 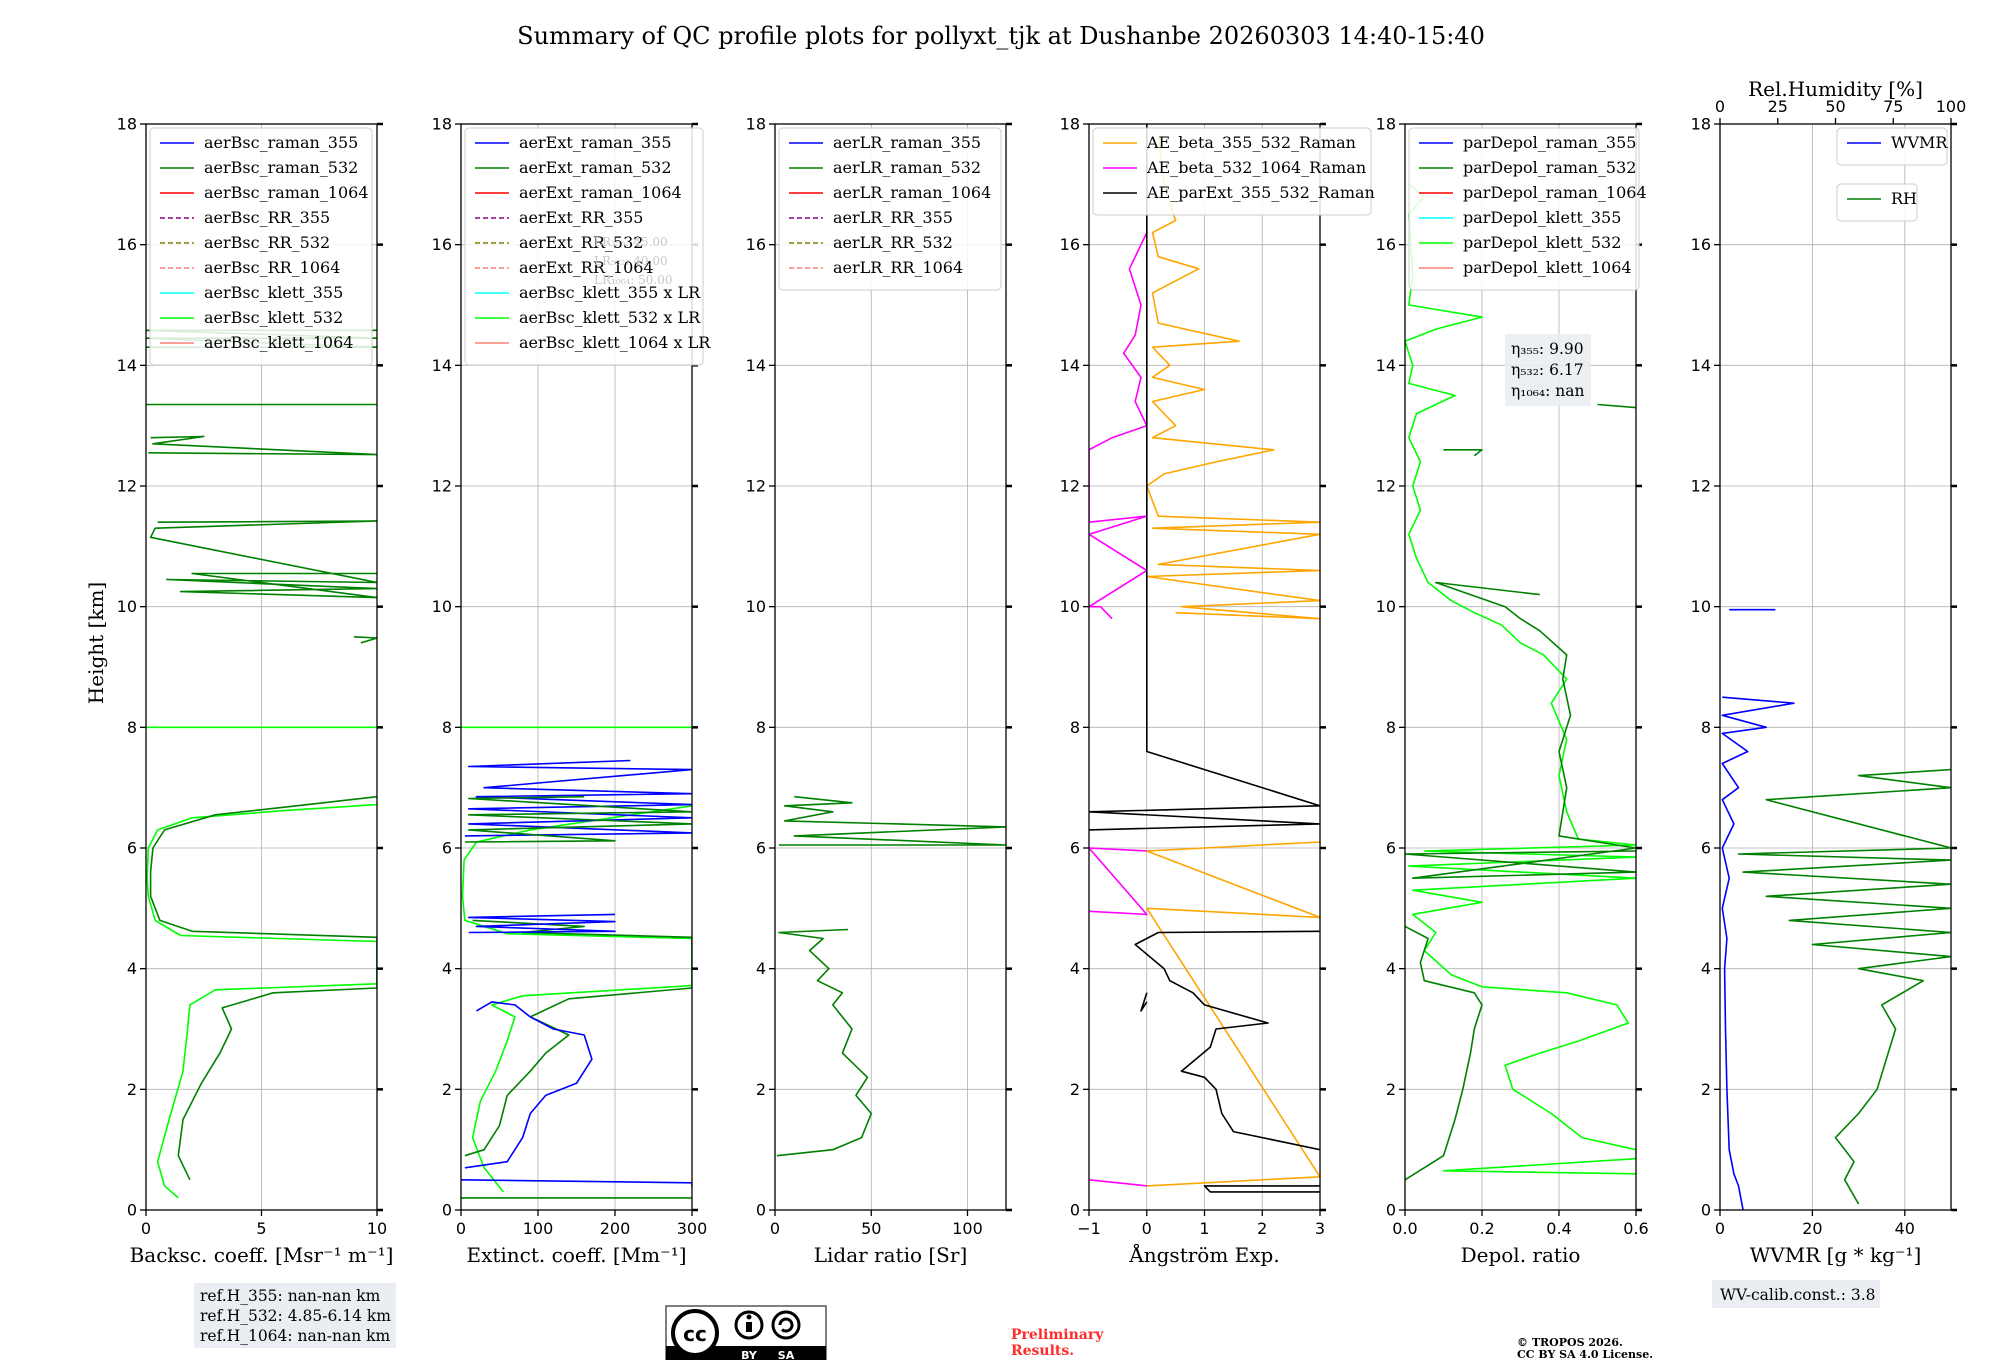 I want to click on legend-label: aerExt_RR_532, so click(x=581, y=242).